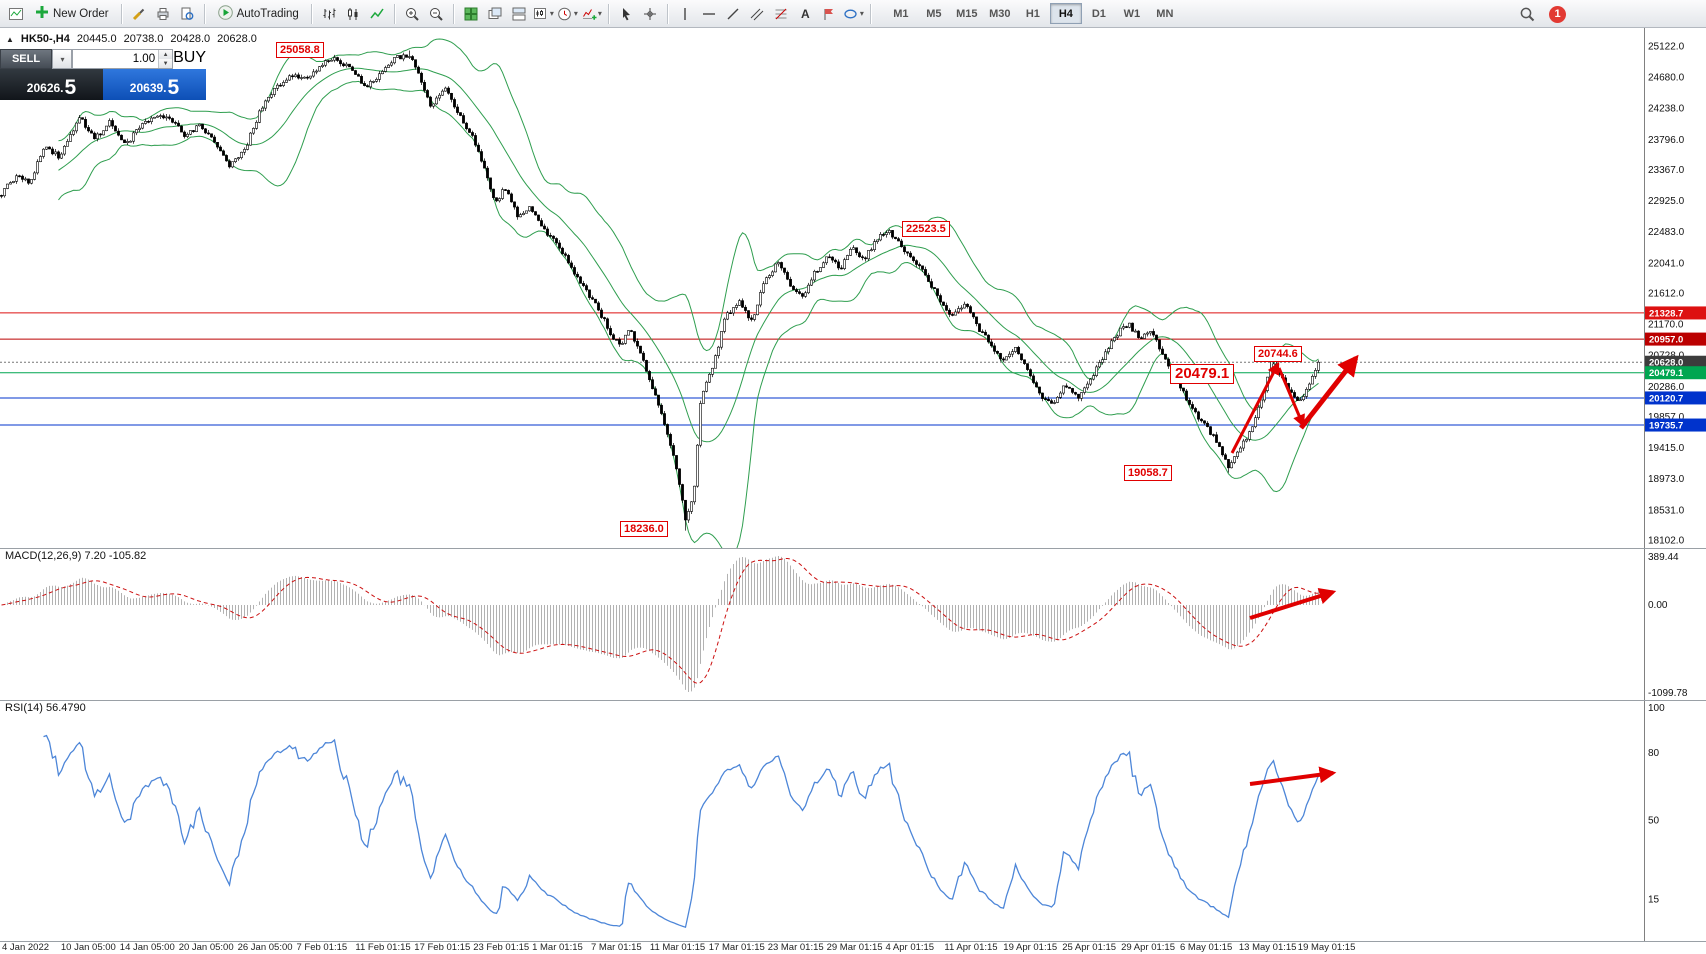  What do you see at coordinates (116, 59) in the screenshot?
I see `volume-input` at bounding box center [116, 59].